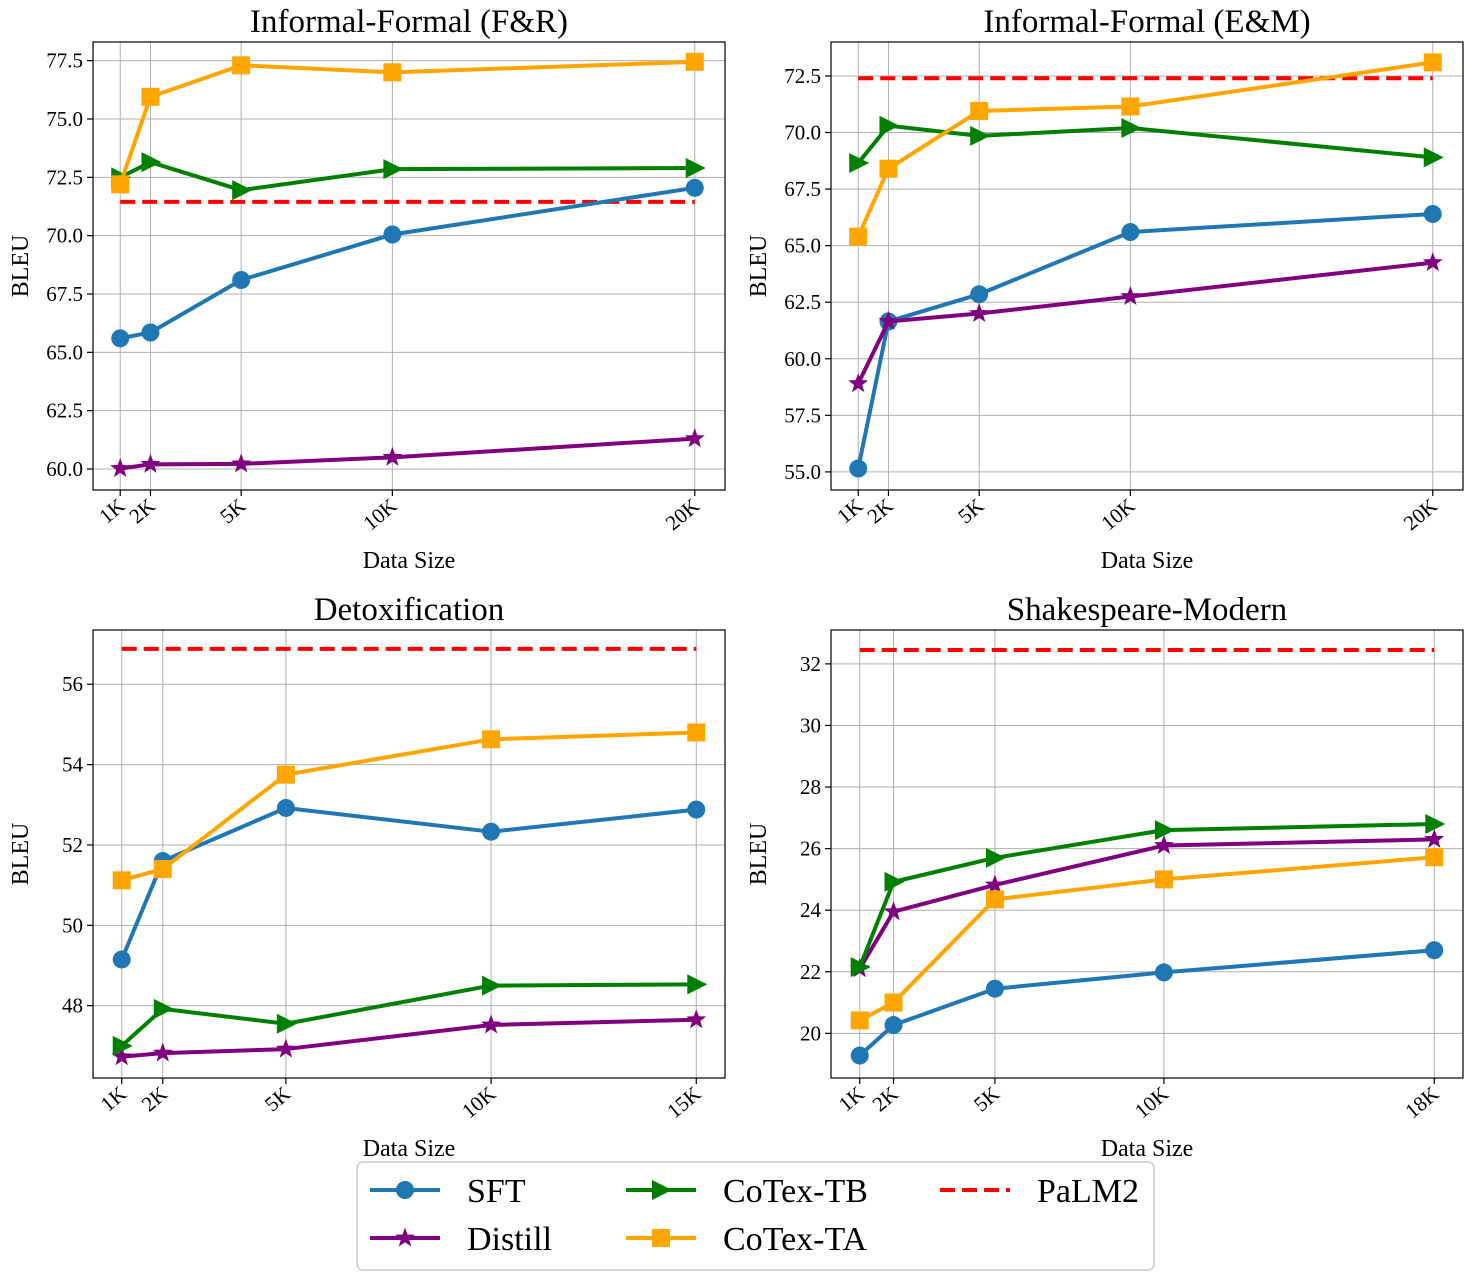 This screenshot has width=1472, height=1280. I want to click on x-tick-label: 15K, so click(683, 1102).